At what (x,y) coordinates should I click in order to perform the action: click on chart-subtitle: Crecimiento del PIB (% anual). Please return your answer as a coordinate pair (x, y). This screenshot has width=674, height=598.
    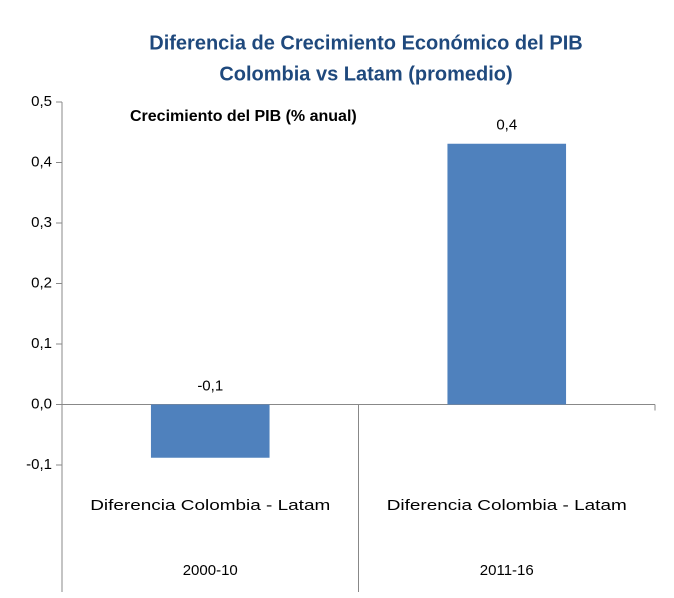
    Looking at the image, I should click on (243, 116).